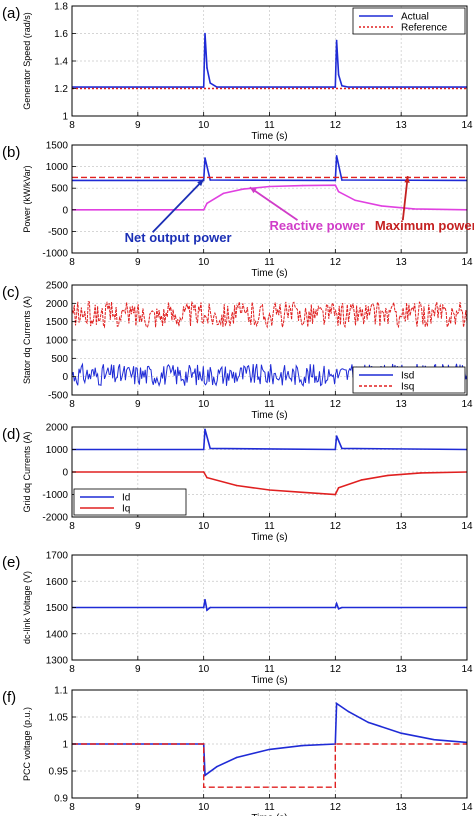 The height and width of the screenshot is (816, 474). Describe the element at coordinates (57, 146) in the screenshot. I see `y-tick-label: 1500` at that location.